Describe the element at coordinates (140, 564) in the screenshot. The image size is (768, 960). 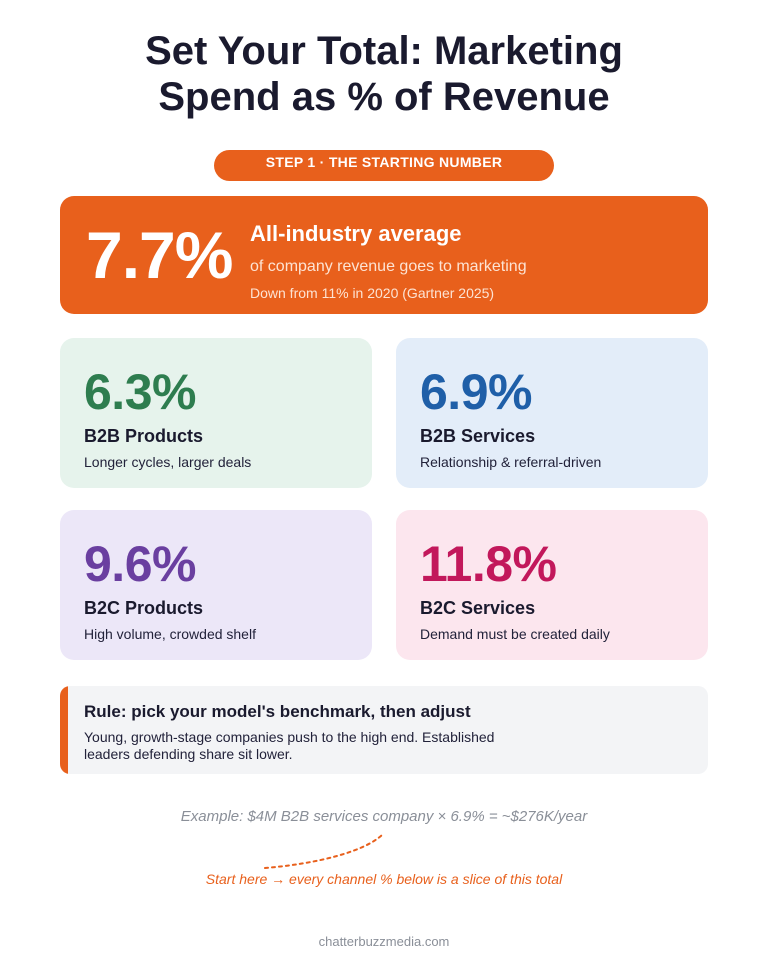
I see `benchmark-value: 9.6%` at that location.